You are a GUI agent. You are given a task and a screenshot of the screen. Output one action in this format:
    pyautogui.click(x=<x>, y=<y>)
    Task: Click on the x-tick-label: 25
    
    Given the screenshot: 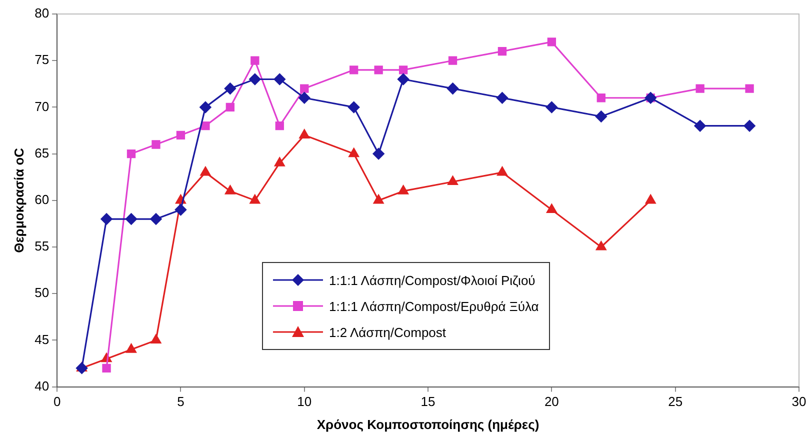 What is the action you would take?
    pyautogui.click(x=675, y=402)
    